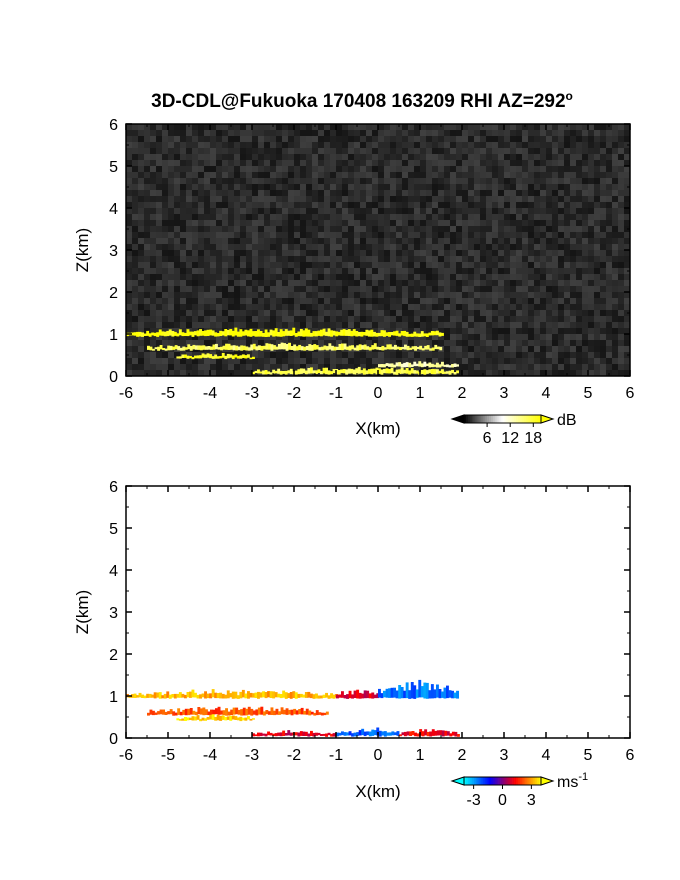 The width and height of the screenshot is (680, 880). Describe the element at coordinates (168, 393) in the screenshot. I see `x-tick-label: -5` at that location.